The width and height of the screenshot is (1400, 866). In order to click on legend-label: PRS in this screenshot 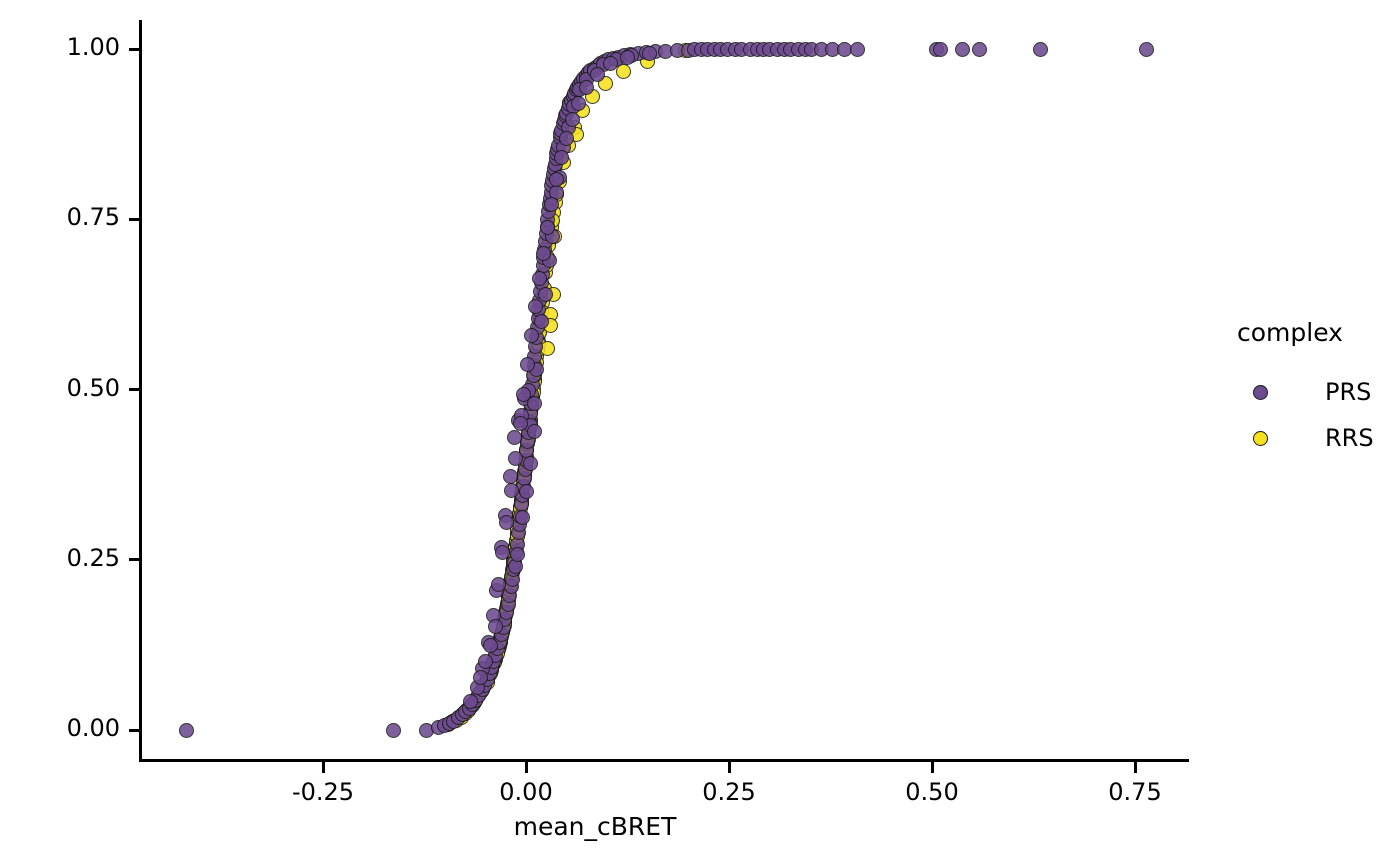, I will do `click(1348, 392)`.